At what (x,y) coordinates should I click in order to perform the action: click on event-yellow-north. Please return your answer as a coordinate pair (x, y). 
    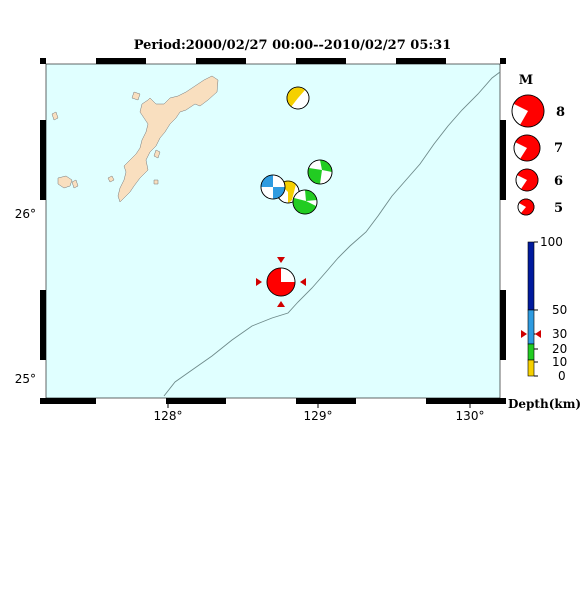
    Looking at the image, I should click on (298, 98).